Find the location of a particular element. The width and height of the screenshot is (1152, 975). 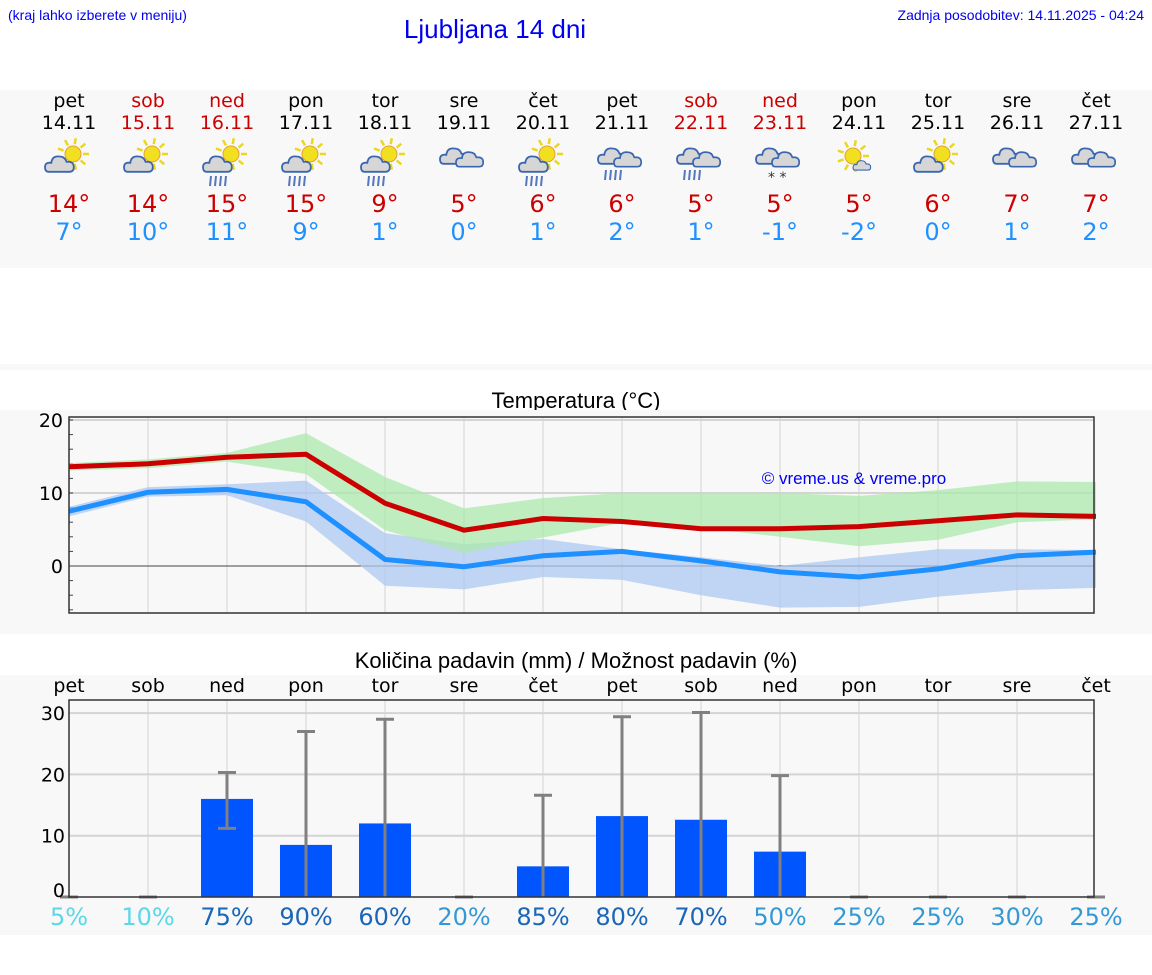

day-date: 25.11 is located at coordinates (938, 123).